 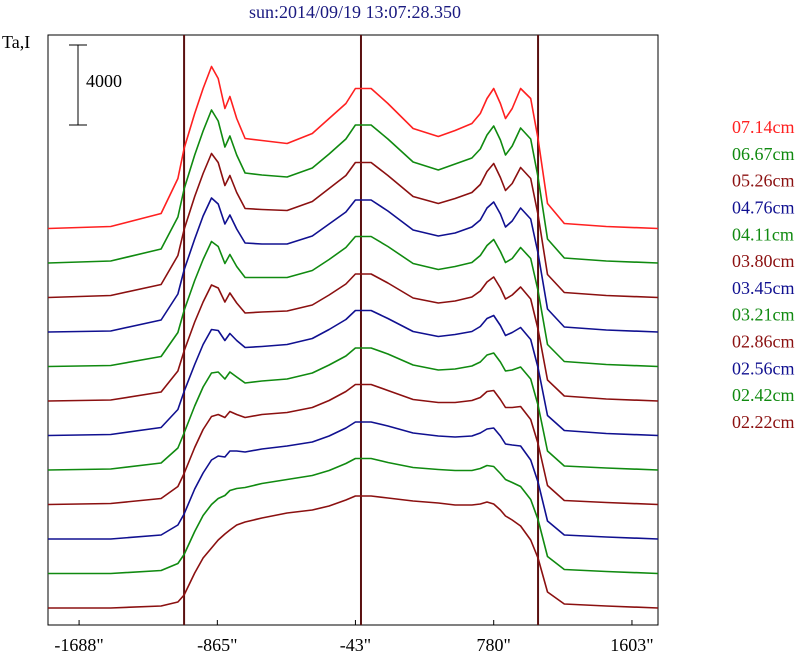 What do you see at coordinates (763, 395) in the screenshot?
I see `legend-label: 02.42cm` at bounding box center [763, 395].